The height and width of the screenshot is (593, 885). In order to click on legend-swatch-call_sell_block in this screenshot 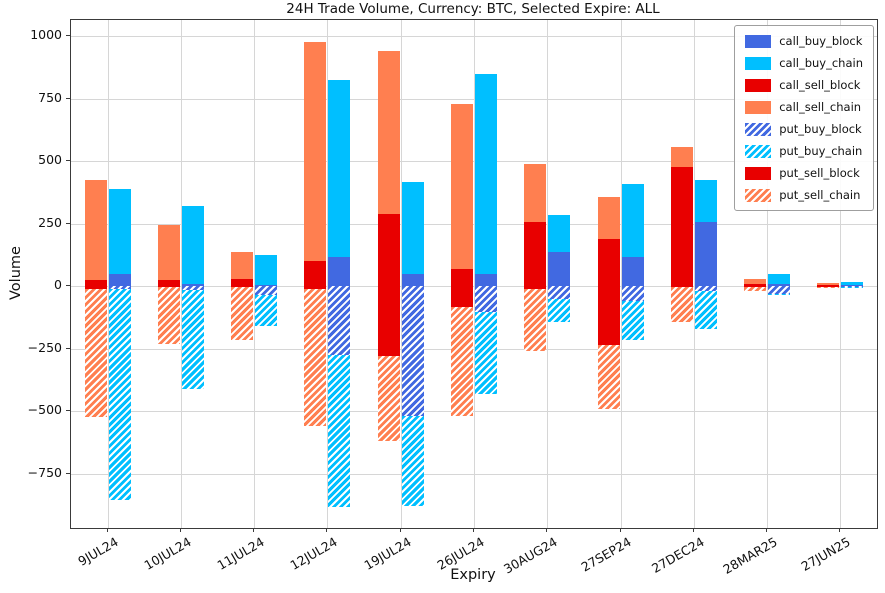, I will do `click(758, 85)`.